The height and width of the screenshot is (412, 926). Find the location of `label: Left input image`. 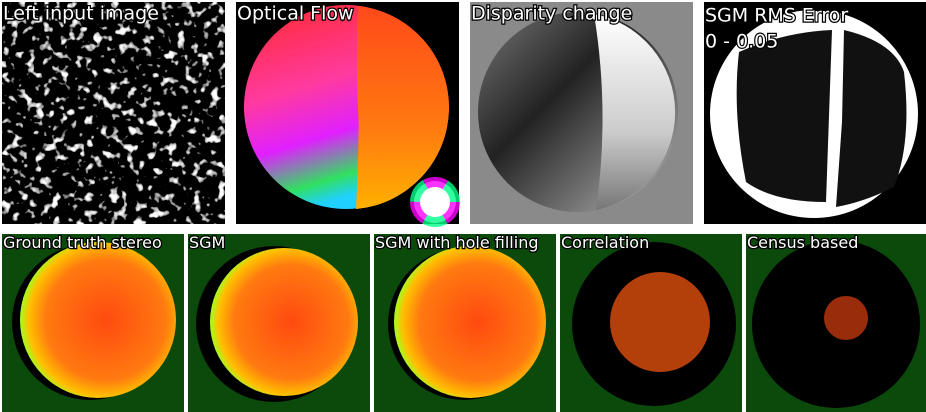

label: Left input image is located at coordinates (81, 14).